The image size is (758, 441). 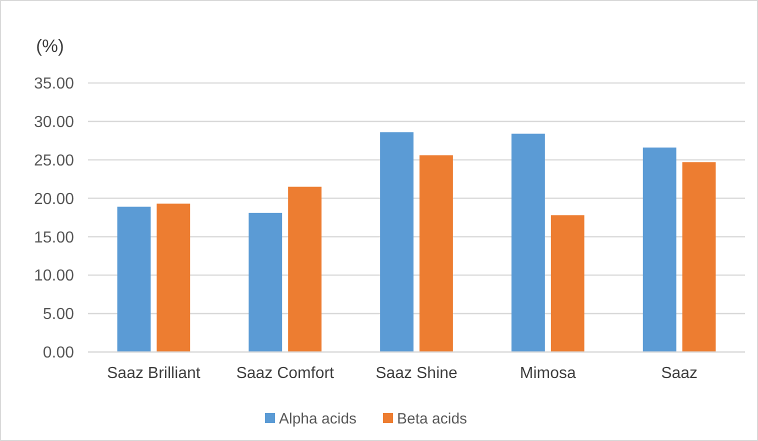 I want to click on x-tick-label: Saaz Shine, so click(x=417, y=373).